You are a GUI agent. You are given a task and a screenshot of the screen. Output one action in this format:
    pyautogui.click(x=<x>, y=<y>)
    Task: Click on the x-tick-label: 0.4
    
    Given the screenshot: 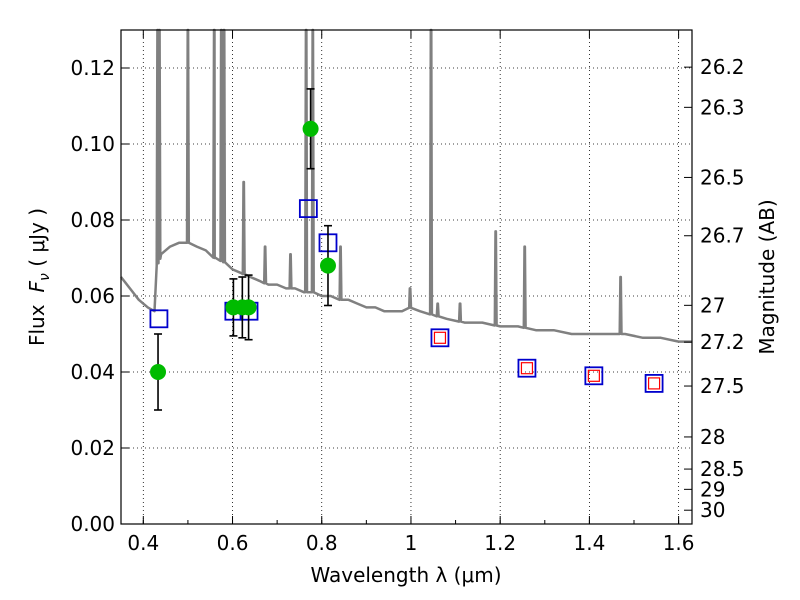 What is the action you would take?
    pyautogui.click(x=143, y=543)
    